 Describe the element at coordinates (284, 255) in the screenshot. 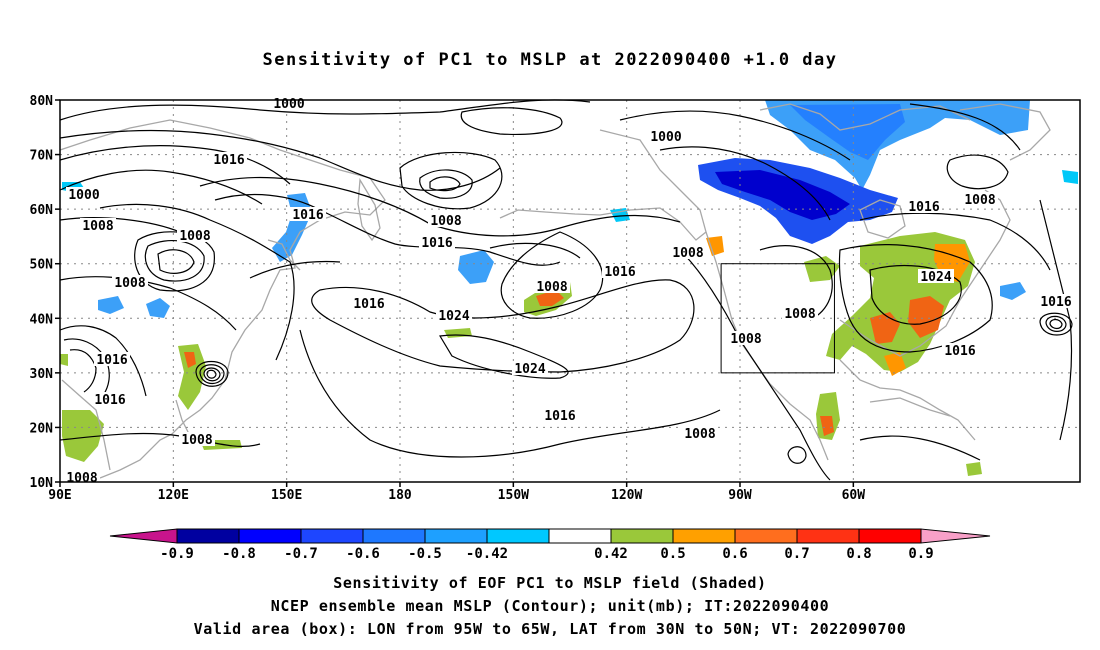

I see `coast-japan` at that location.